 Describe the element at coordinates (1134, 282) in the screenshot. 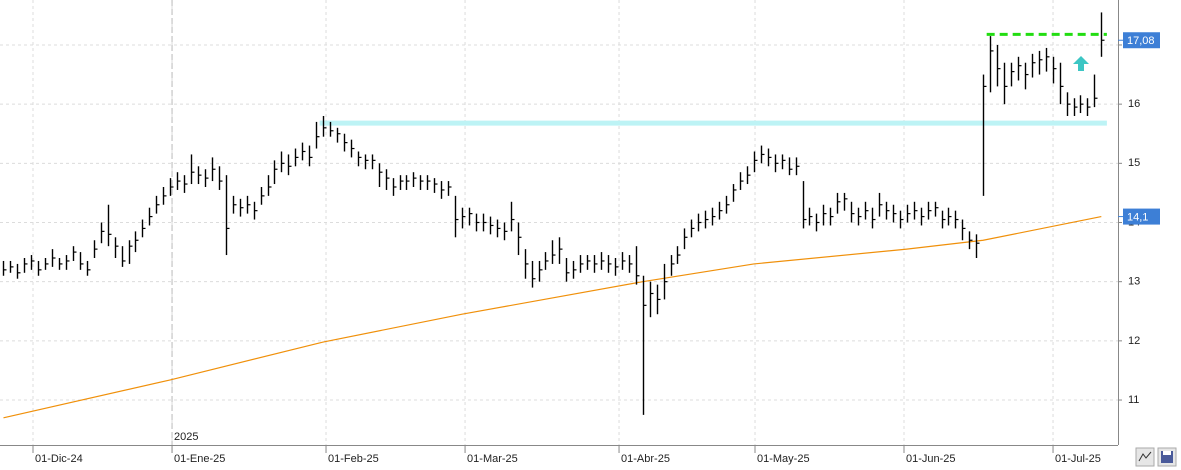

I see `y-tick-label: 13` at that location.